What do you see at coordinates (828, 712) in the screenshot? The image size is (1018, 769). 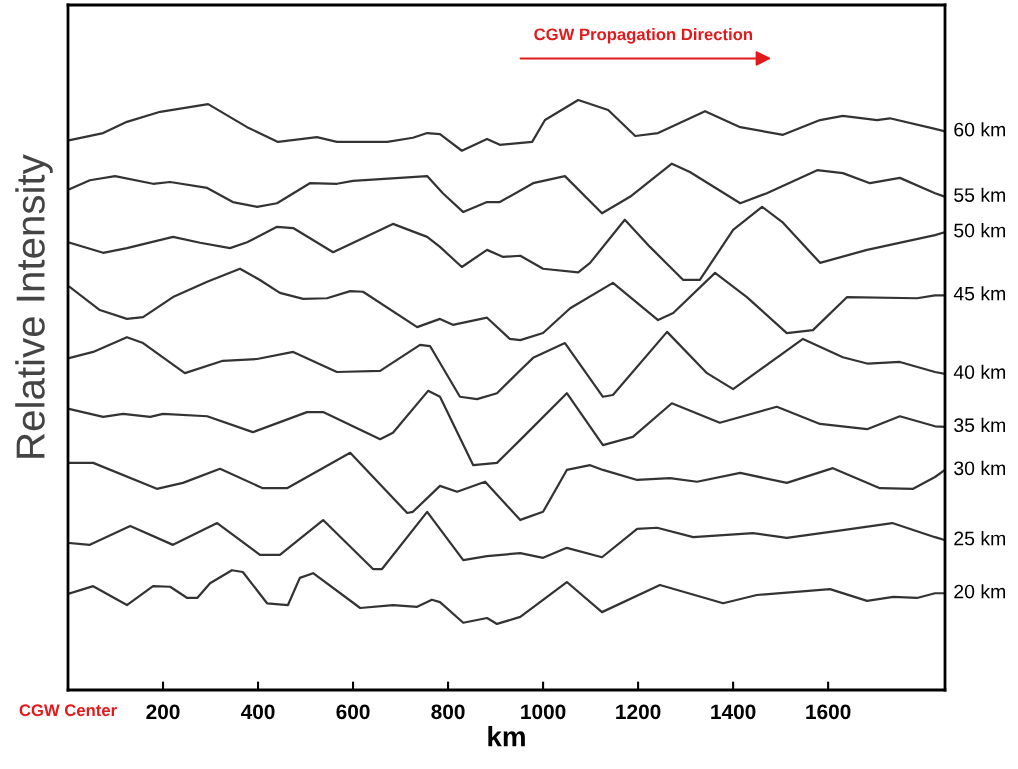 I see `x-tick-label: 1600` at bounding box center [828, 712].